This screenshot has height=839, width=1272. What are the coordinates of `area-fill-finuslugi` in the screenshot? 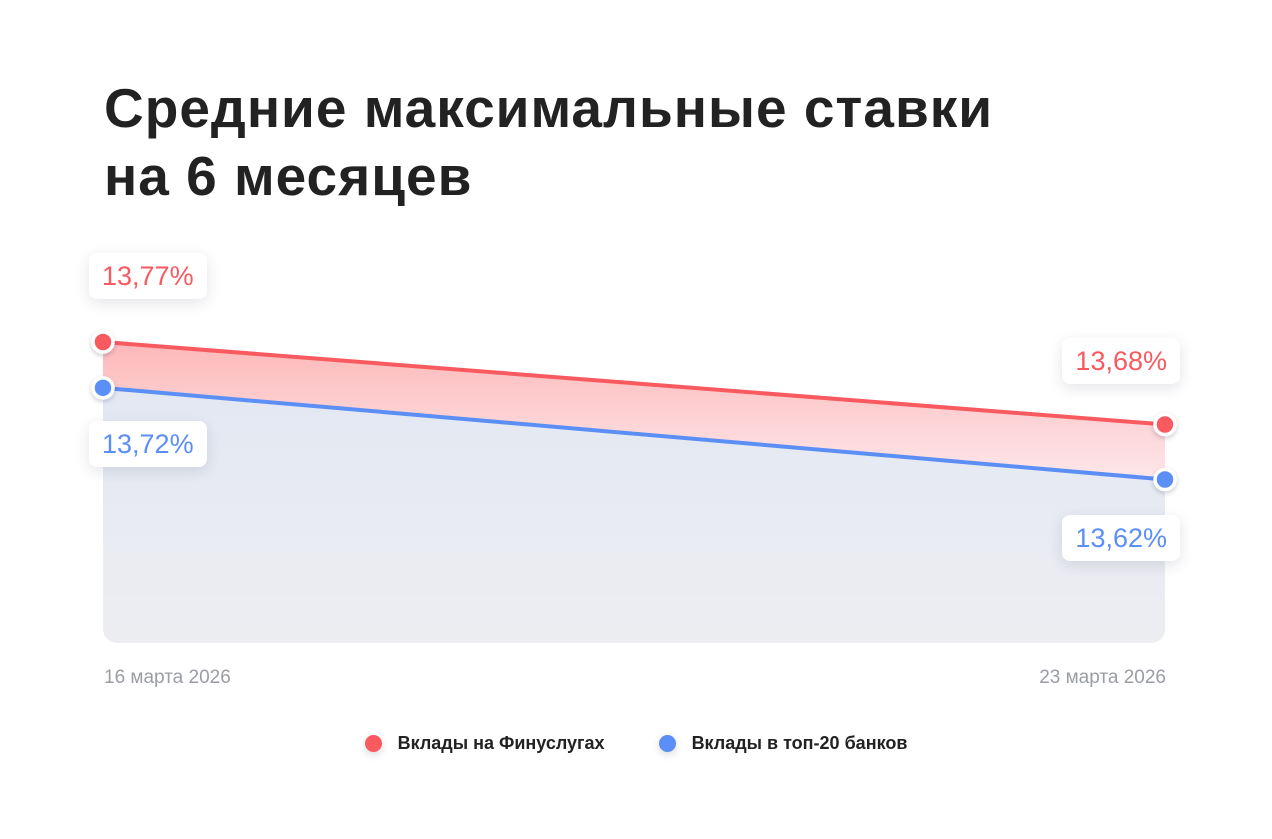 It's located at (634, 411).